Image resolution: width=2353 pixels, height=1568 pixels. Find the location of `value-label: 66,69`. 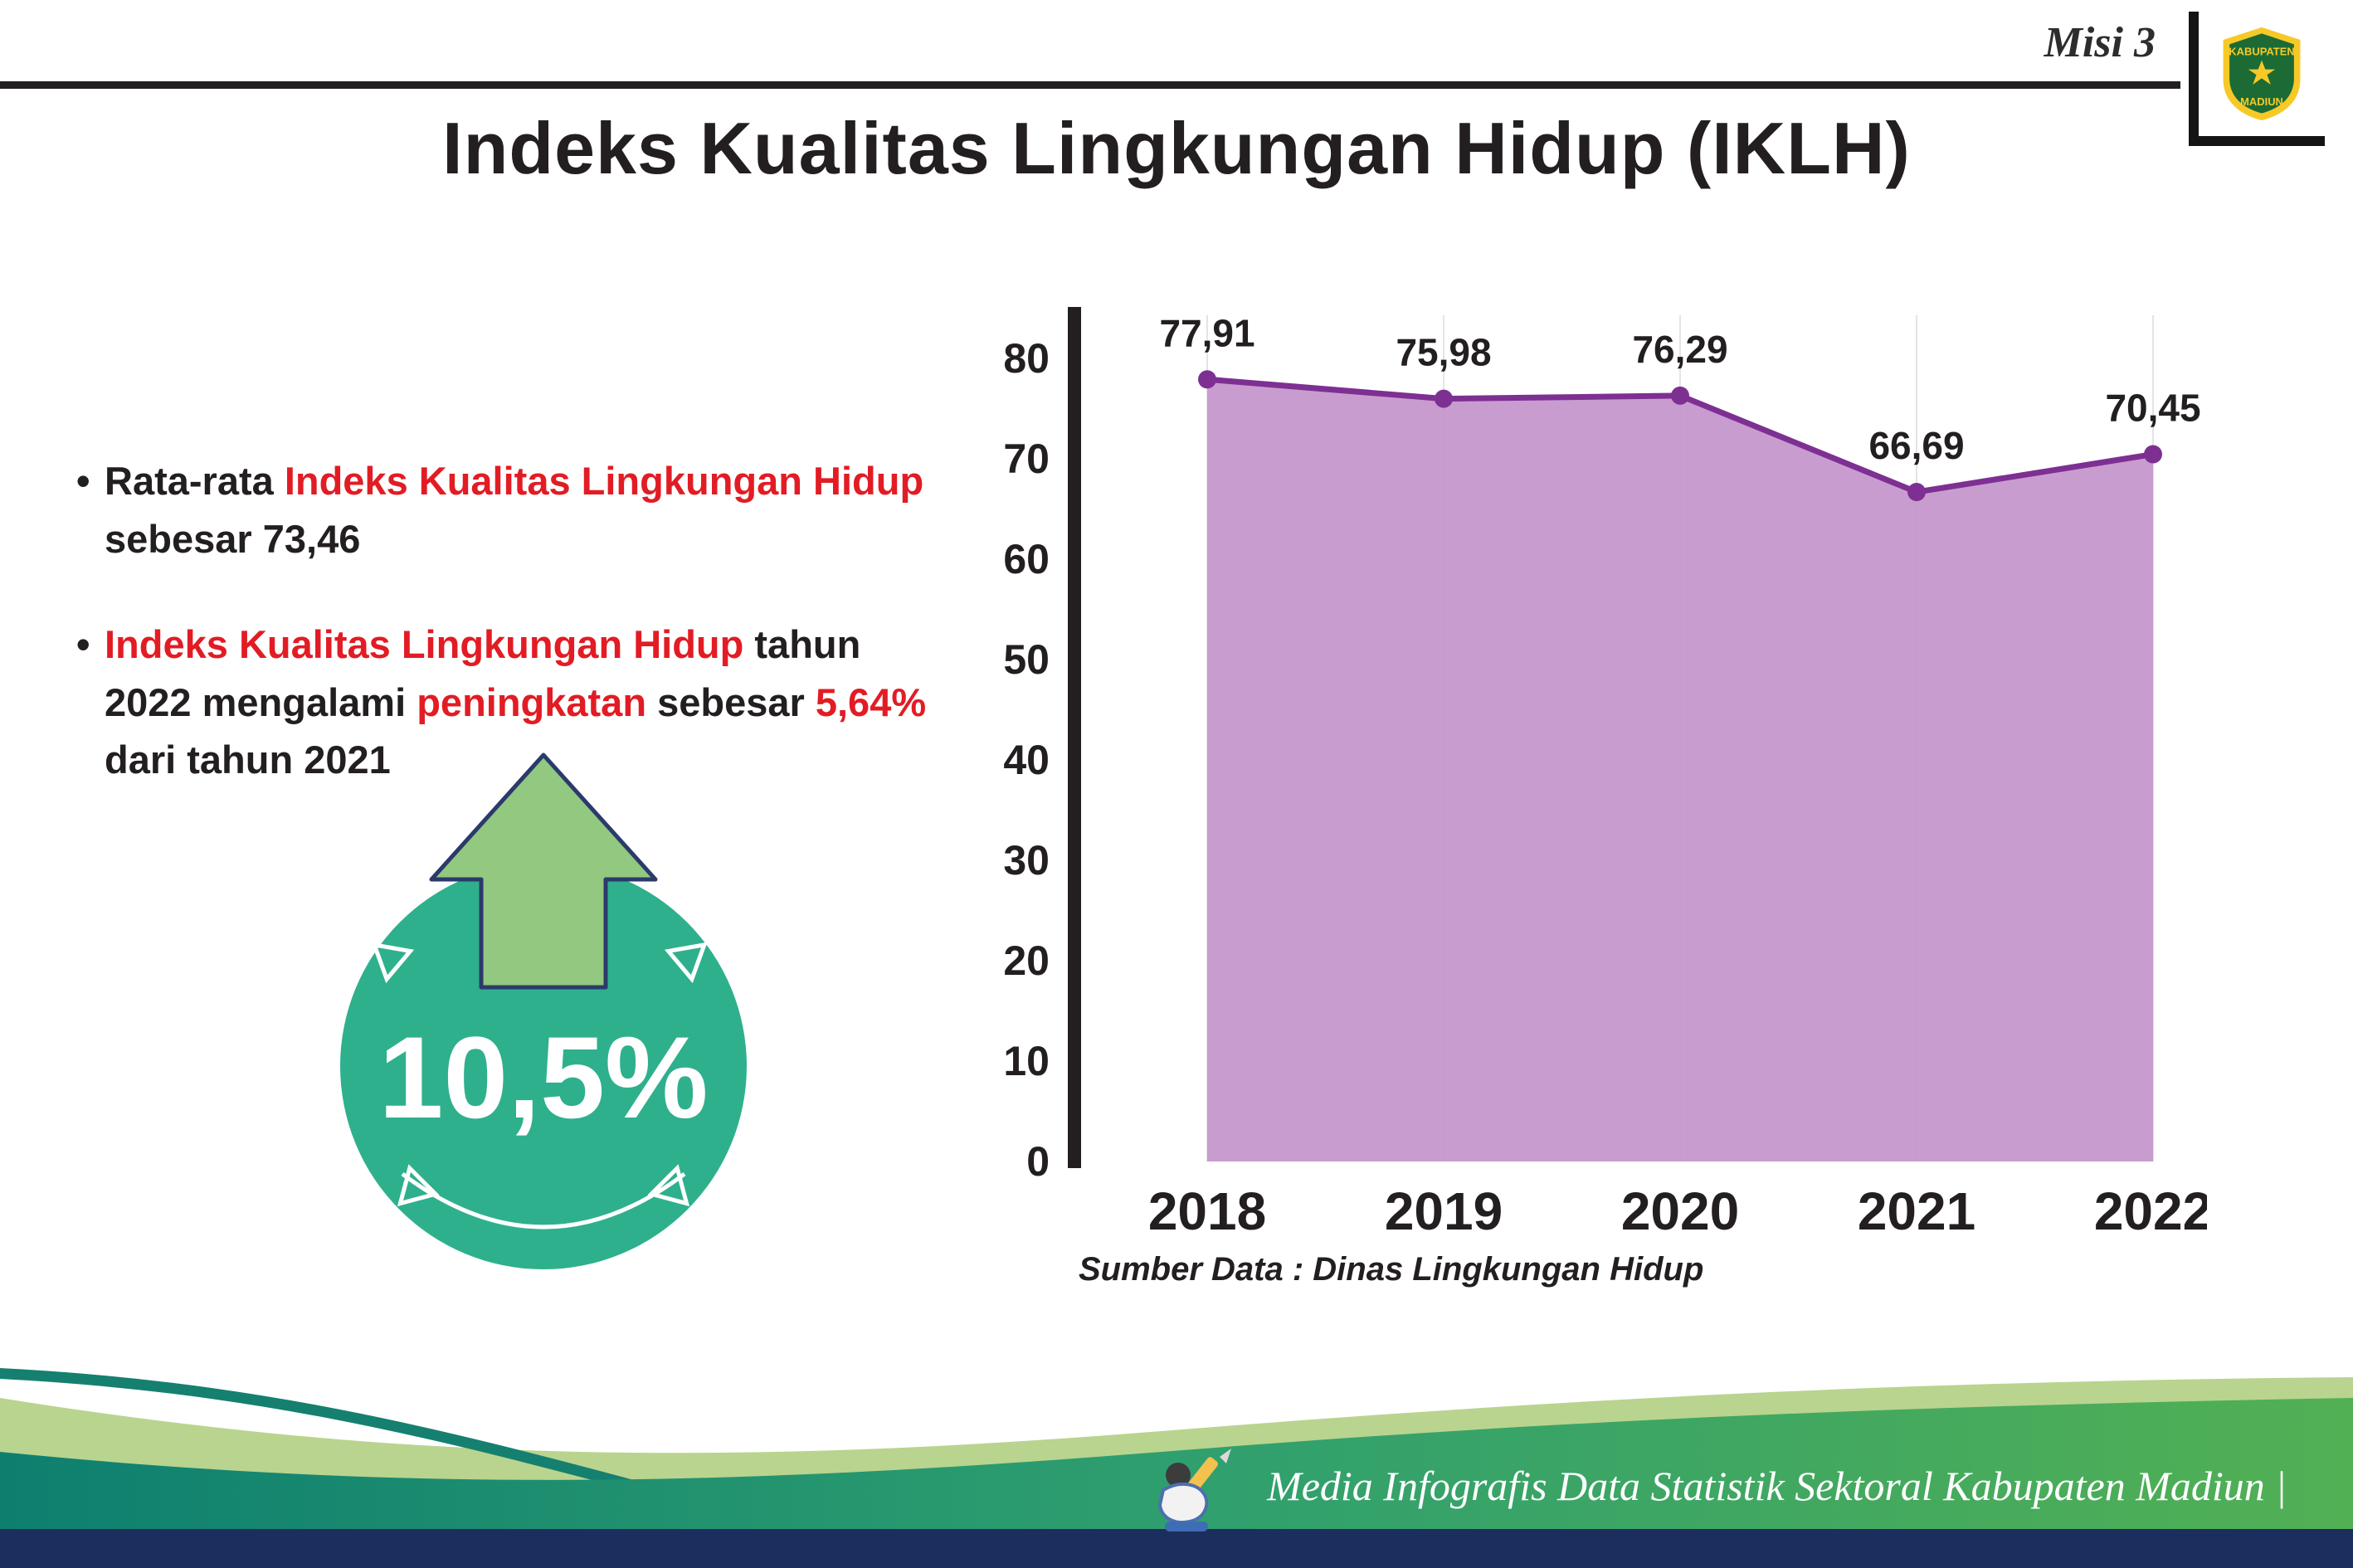

value-label: 66,69 is located at coordinates (1916, 445).